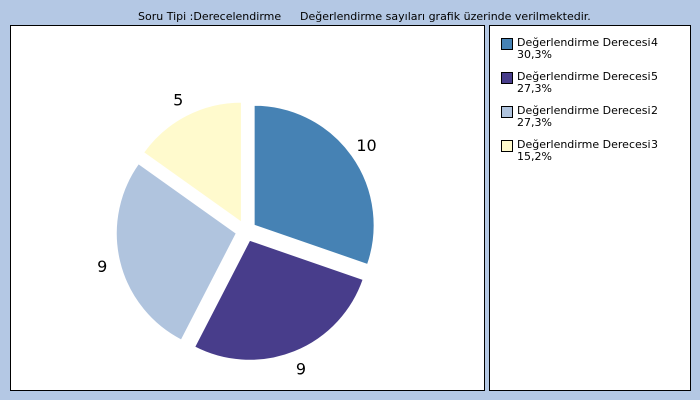  I want to click on legend-code: 3, so click(654, 144).